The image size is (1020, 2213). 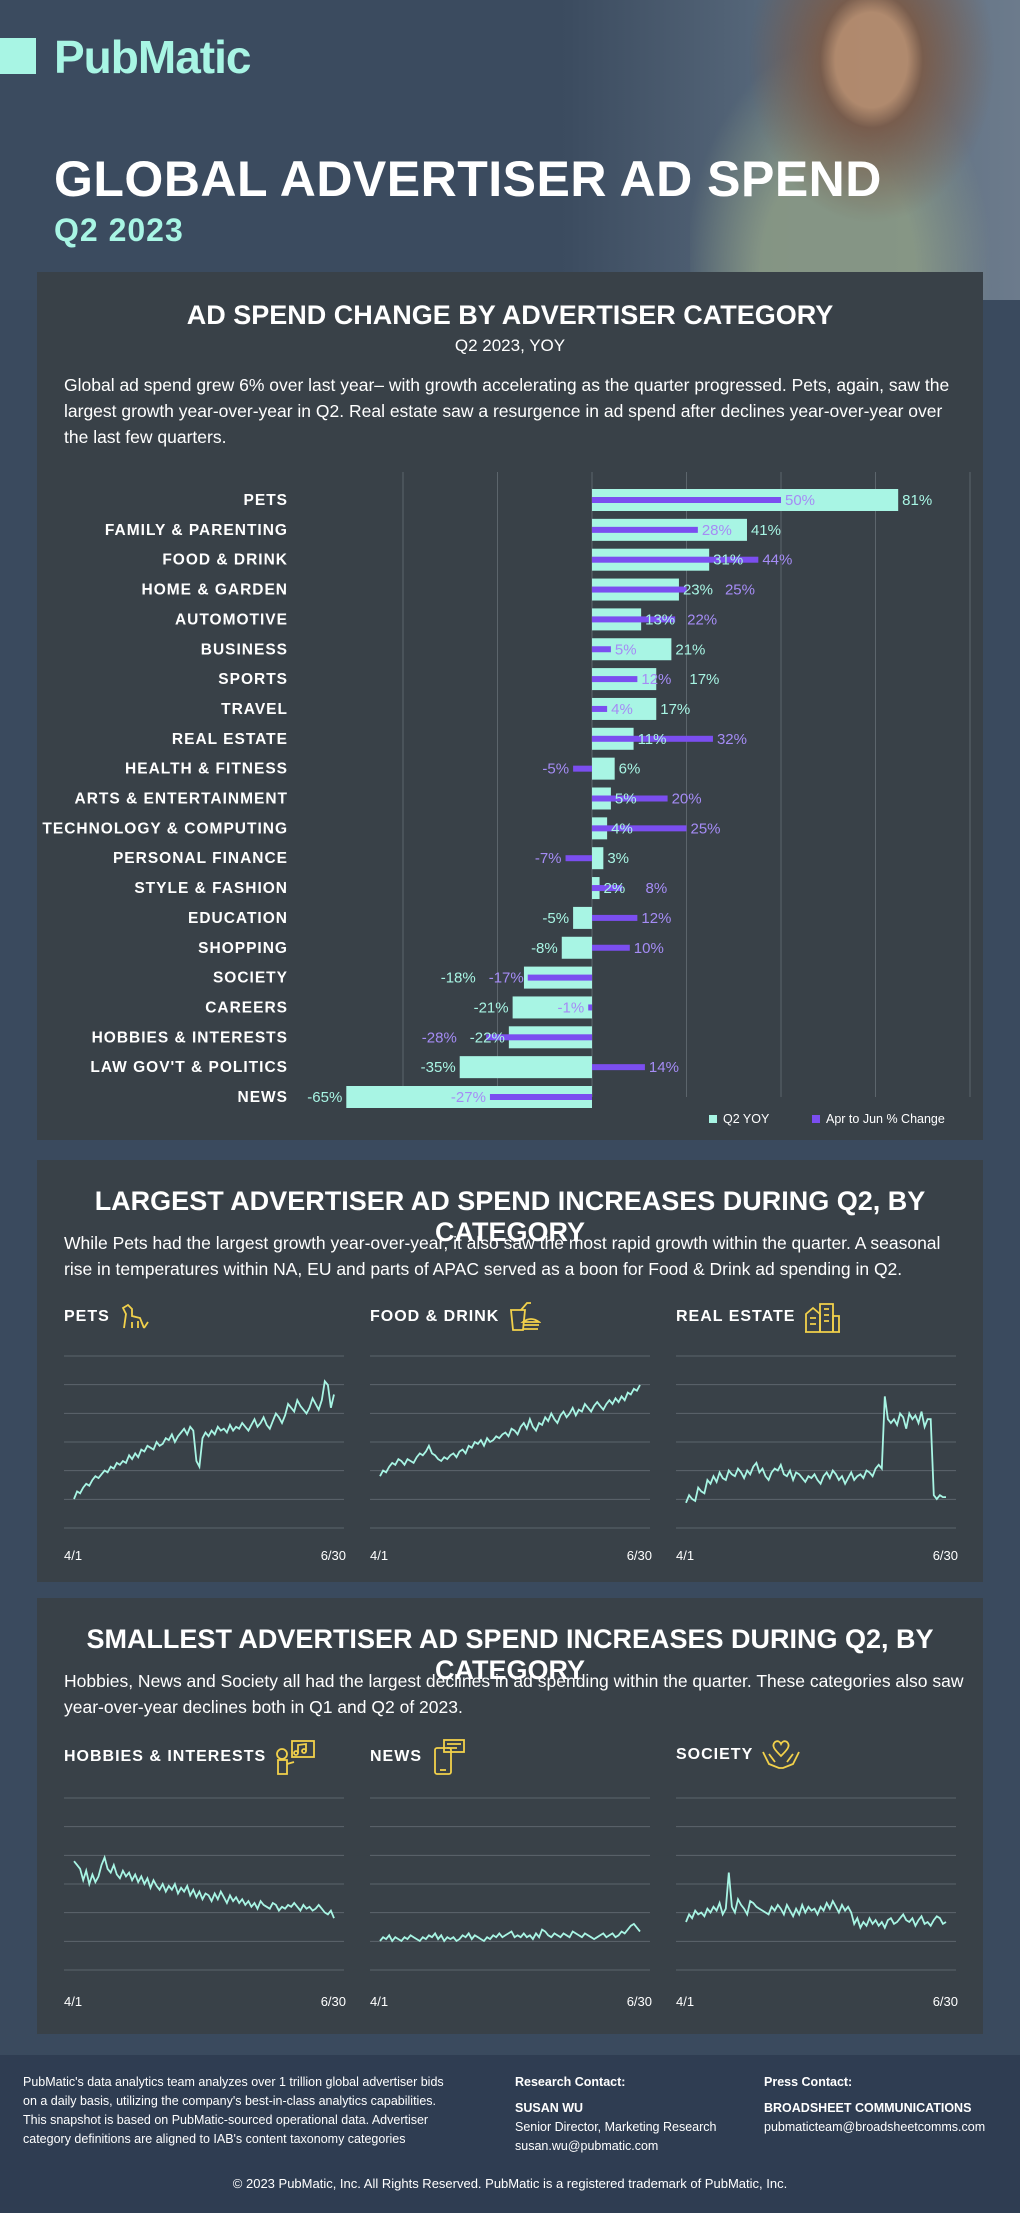 I want to click on mini-chart-header: HOBBIES & INTERESTS, so click(x=190, y=1757).